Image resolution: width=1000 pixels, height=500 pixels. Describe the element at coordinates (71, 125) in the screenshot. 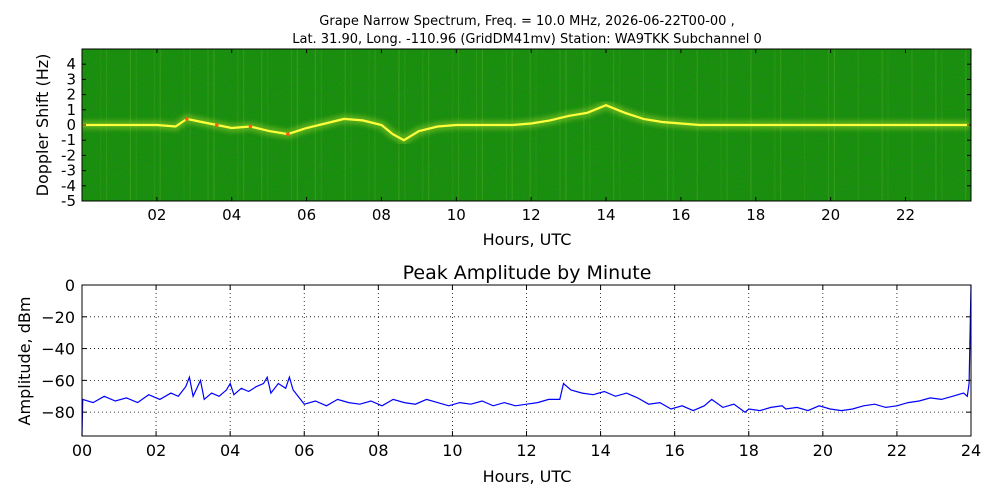

I see `spectrogram-ytick-label: 0` at that location.